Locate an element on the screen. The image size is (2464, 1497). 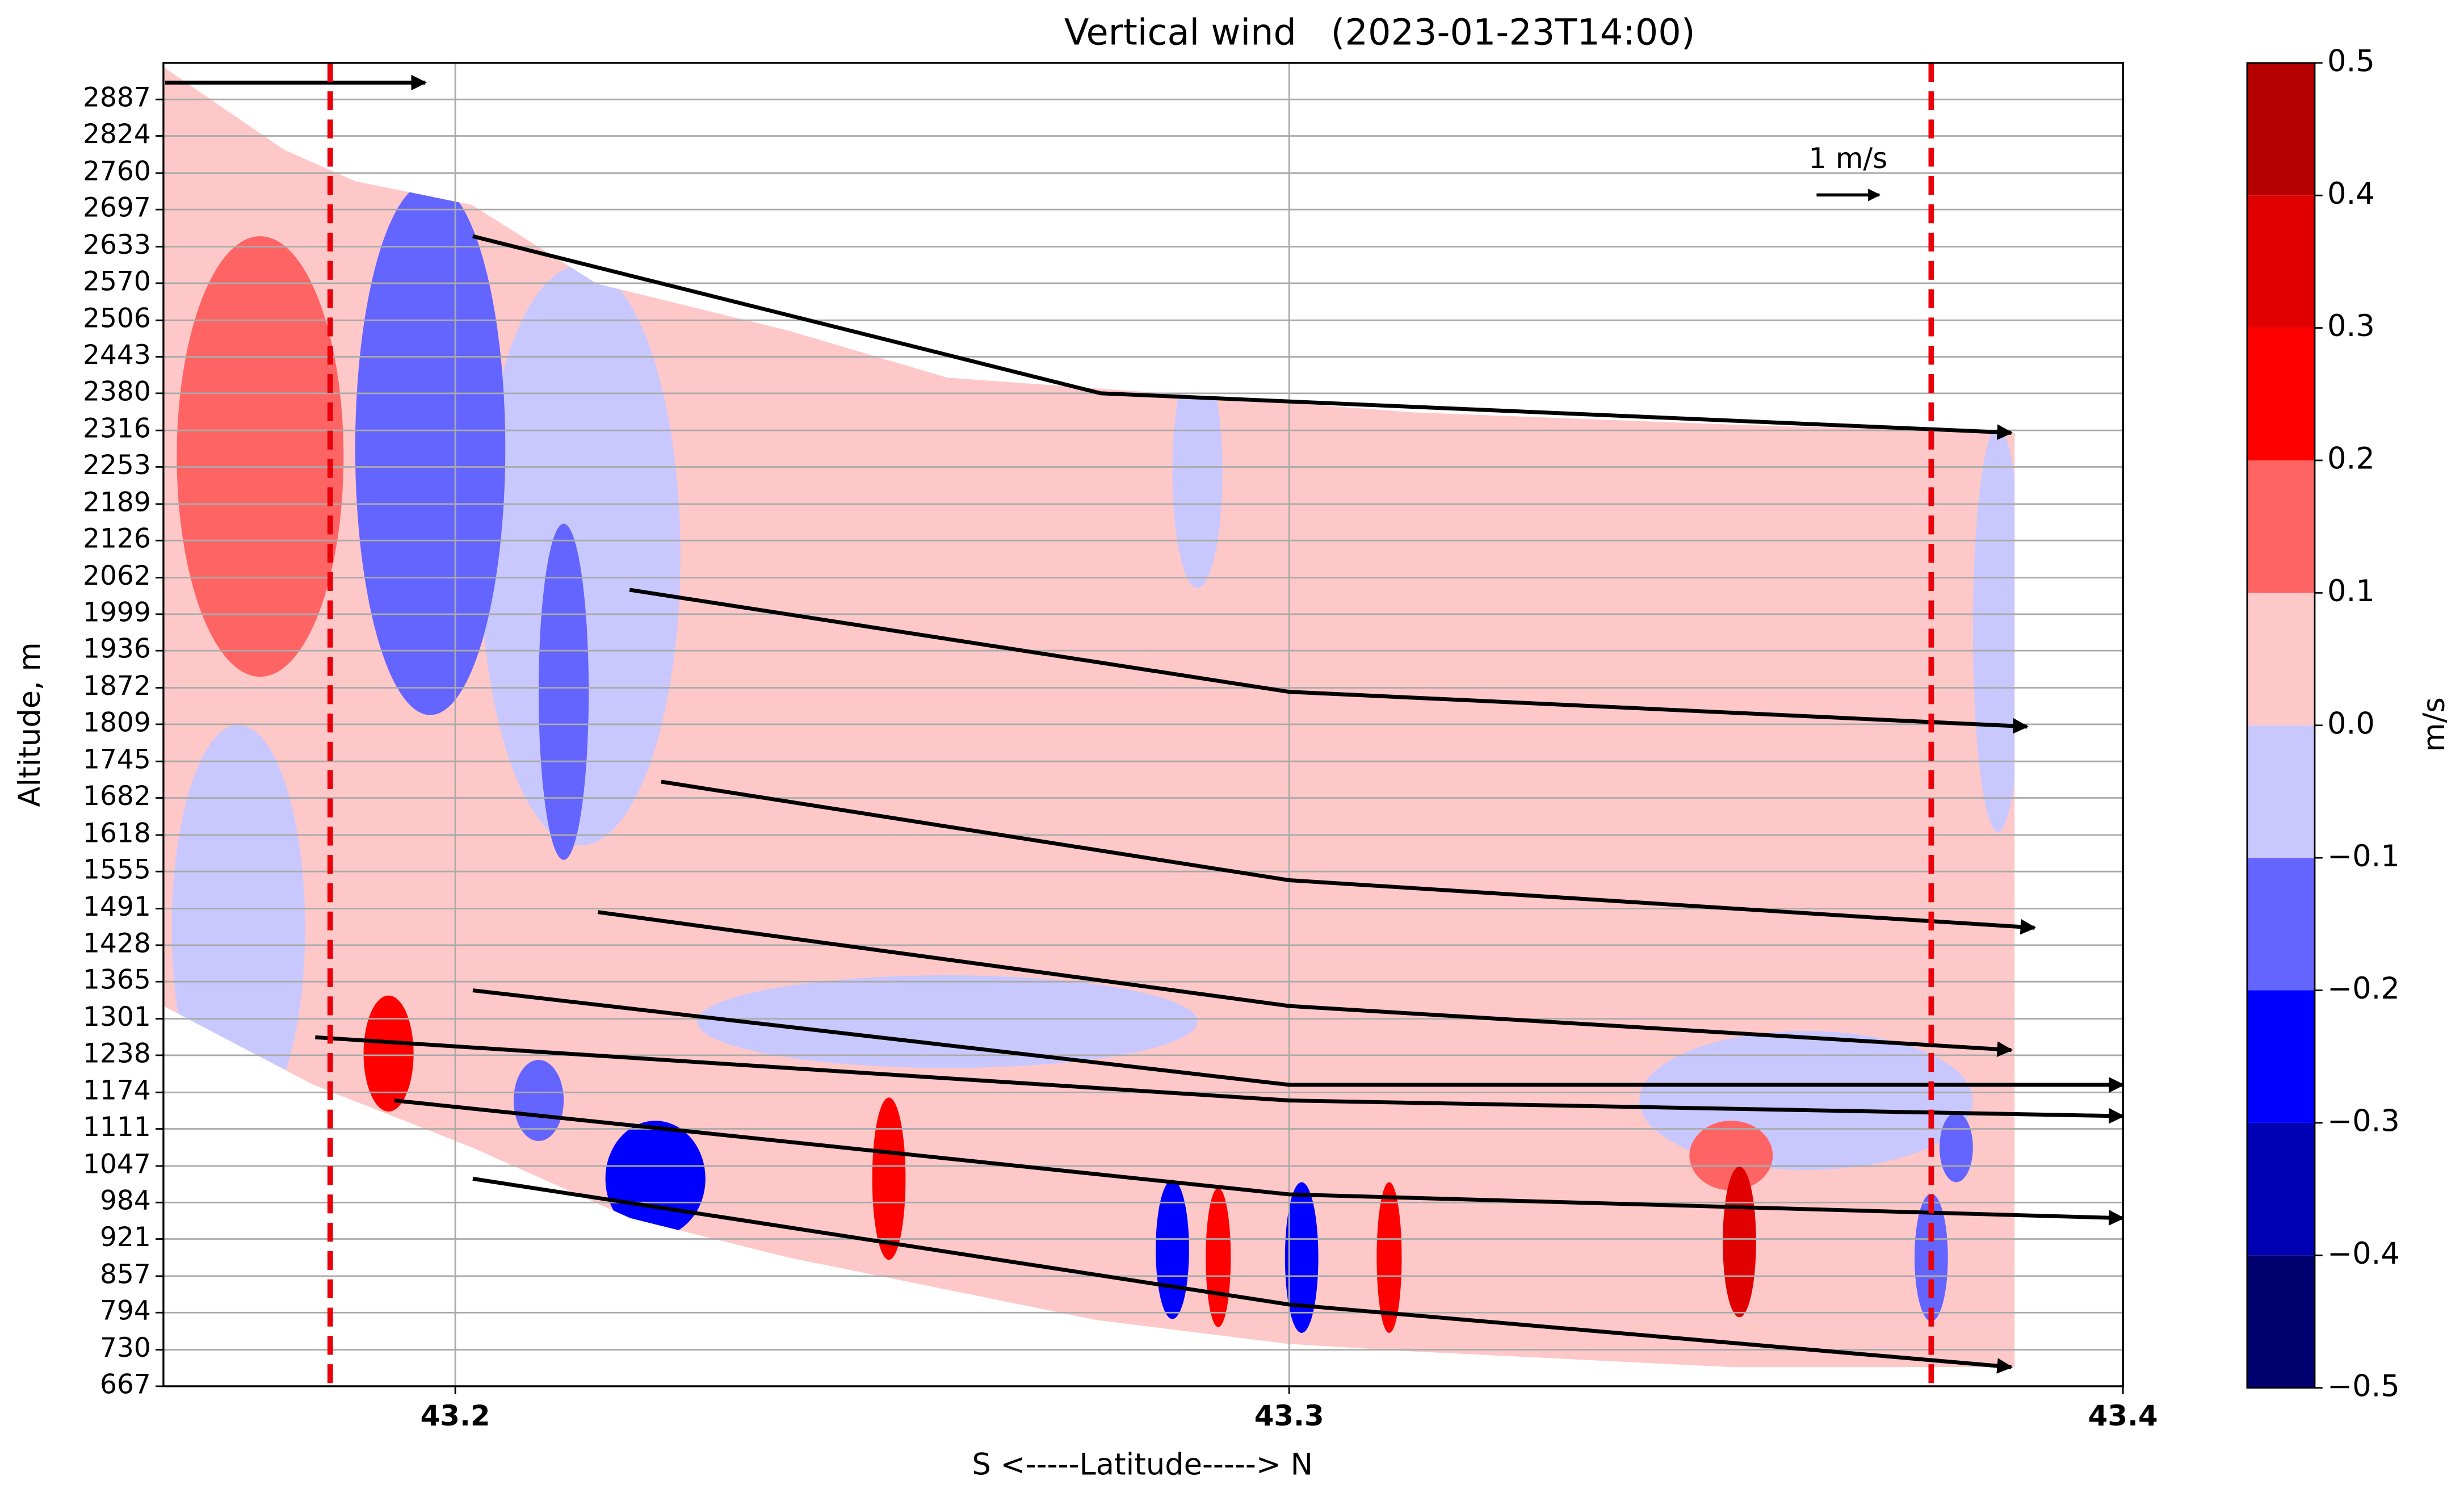
y-tick-label: 1555 is located at coordinates (117, 870).